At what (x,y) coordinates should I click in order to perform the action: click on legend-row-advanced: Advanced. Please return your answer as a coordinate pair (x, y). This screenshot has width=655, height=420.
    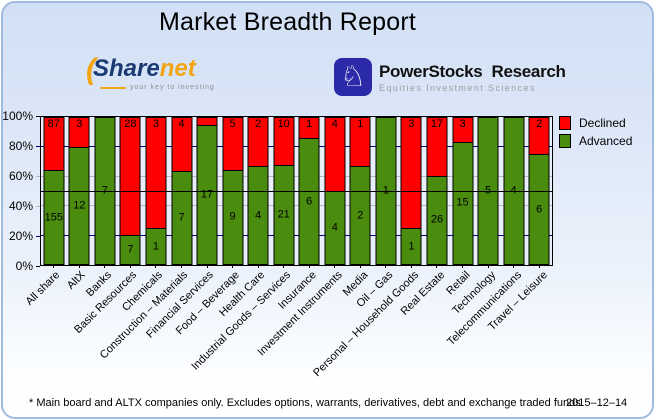
    Looking at the image, I should click on (595, 141).